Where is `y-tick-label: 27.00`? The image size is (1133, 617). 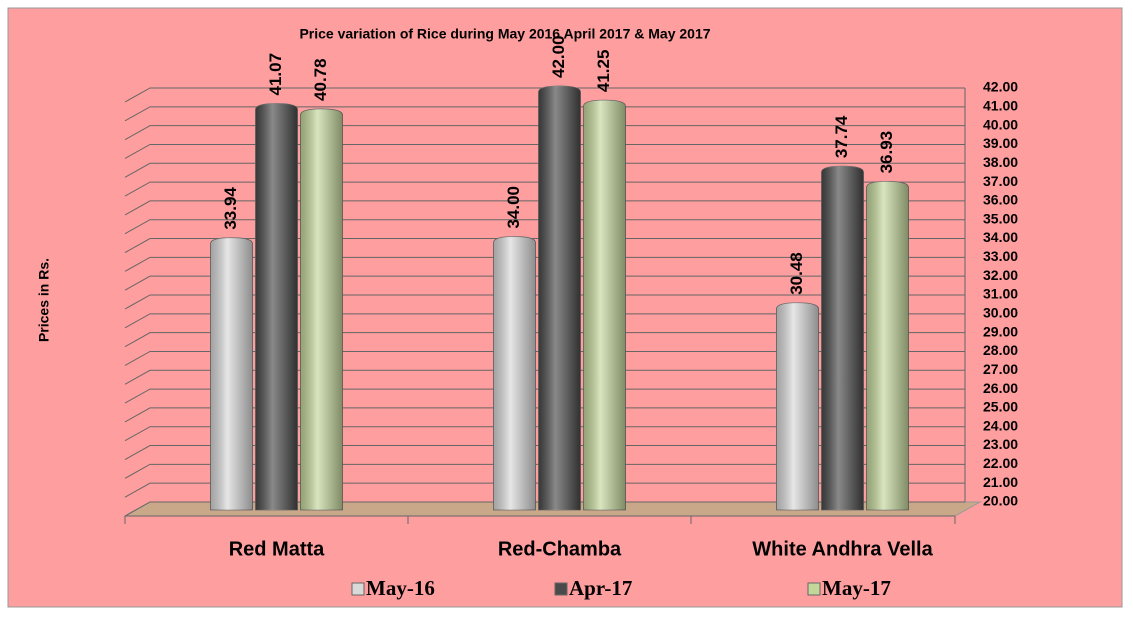 y-tick-label: 27.00 is located at coordinates (1000, 369).